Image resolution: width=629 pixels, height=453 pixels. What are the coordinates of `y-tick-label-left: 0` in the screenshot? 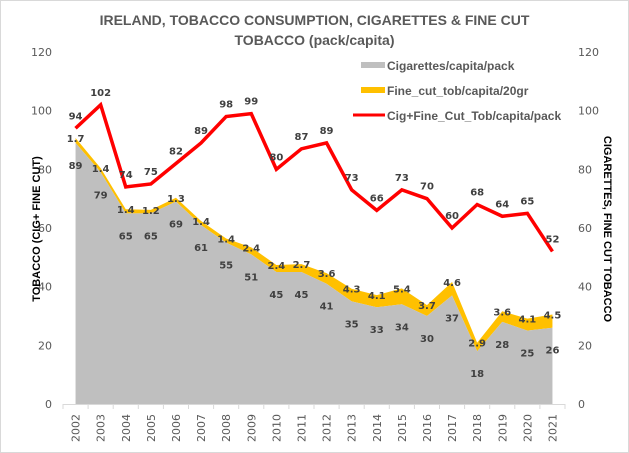 It's located at (48, 404).